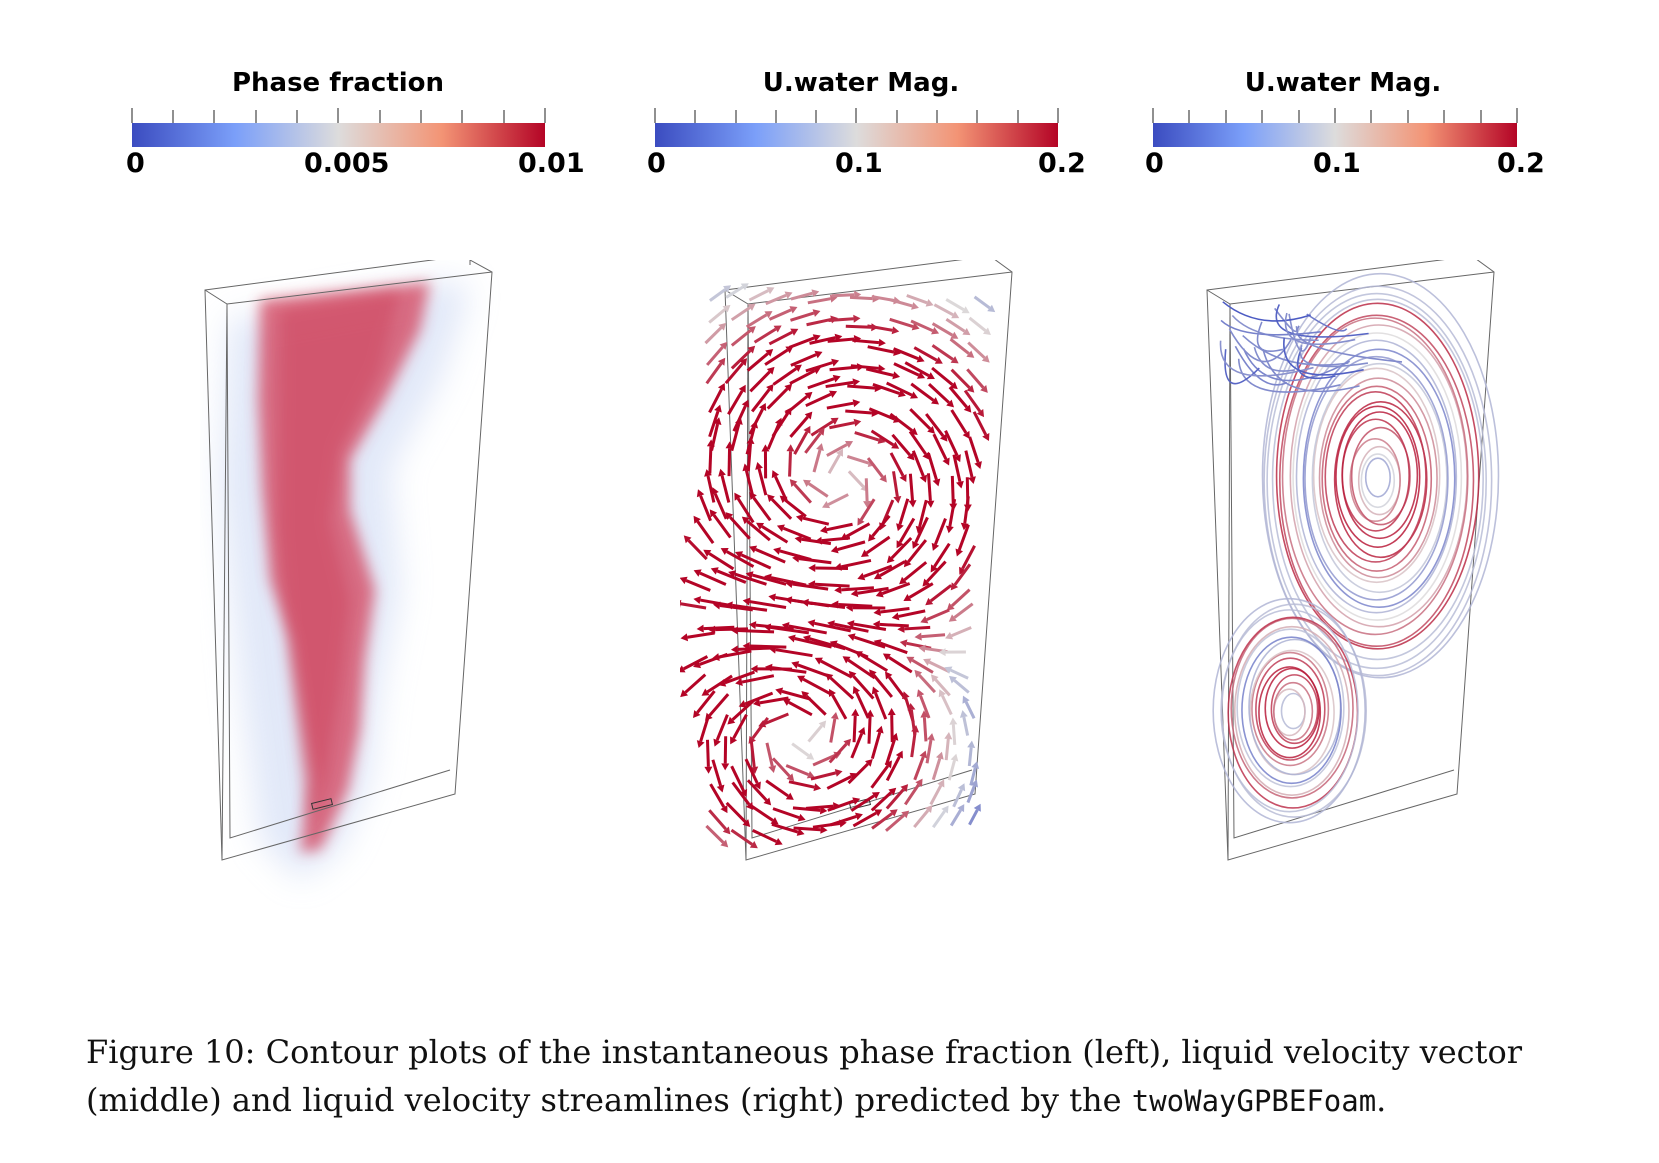 Image resolution: width=1659 pixels, height=1163 pixels. What do you see at coordinates (846, 560) in the screenshot?
I see `velocity-vector-plot` at bounding box center [846, 560].